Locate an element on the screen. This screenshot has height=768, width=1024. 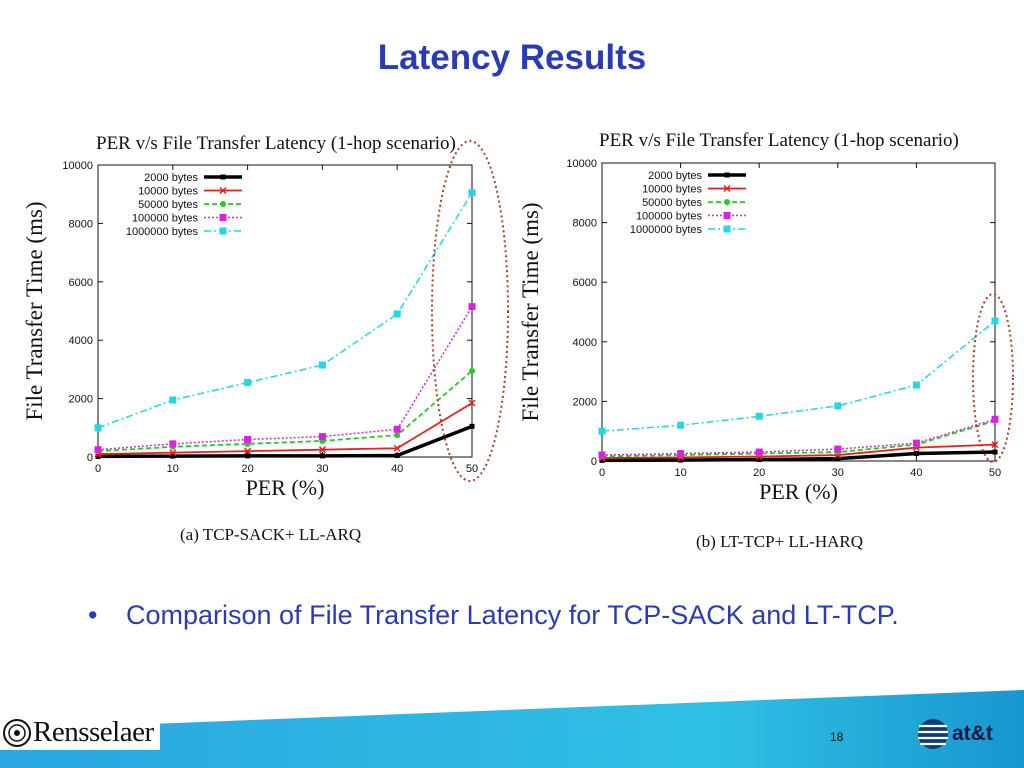
footer-swoosh is located at coordinates (512, 729).